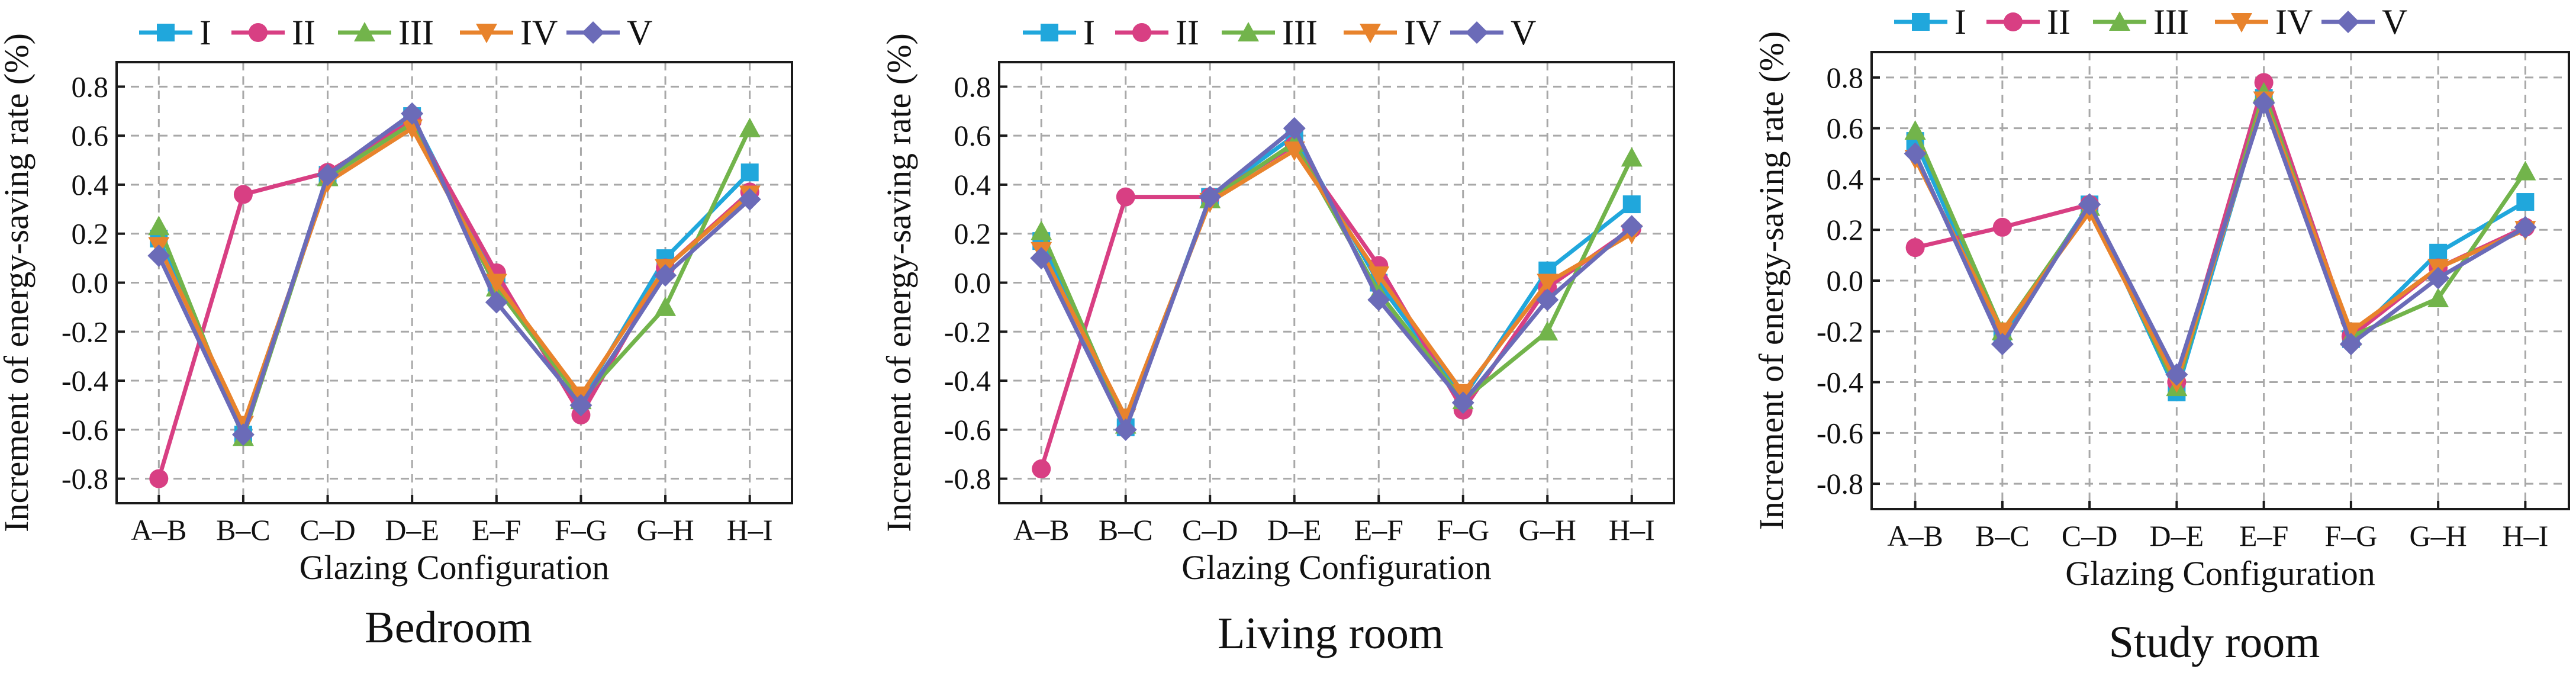  I want to click on y-tick-label: 0.4, so click(973, 184).